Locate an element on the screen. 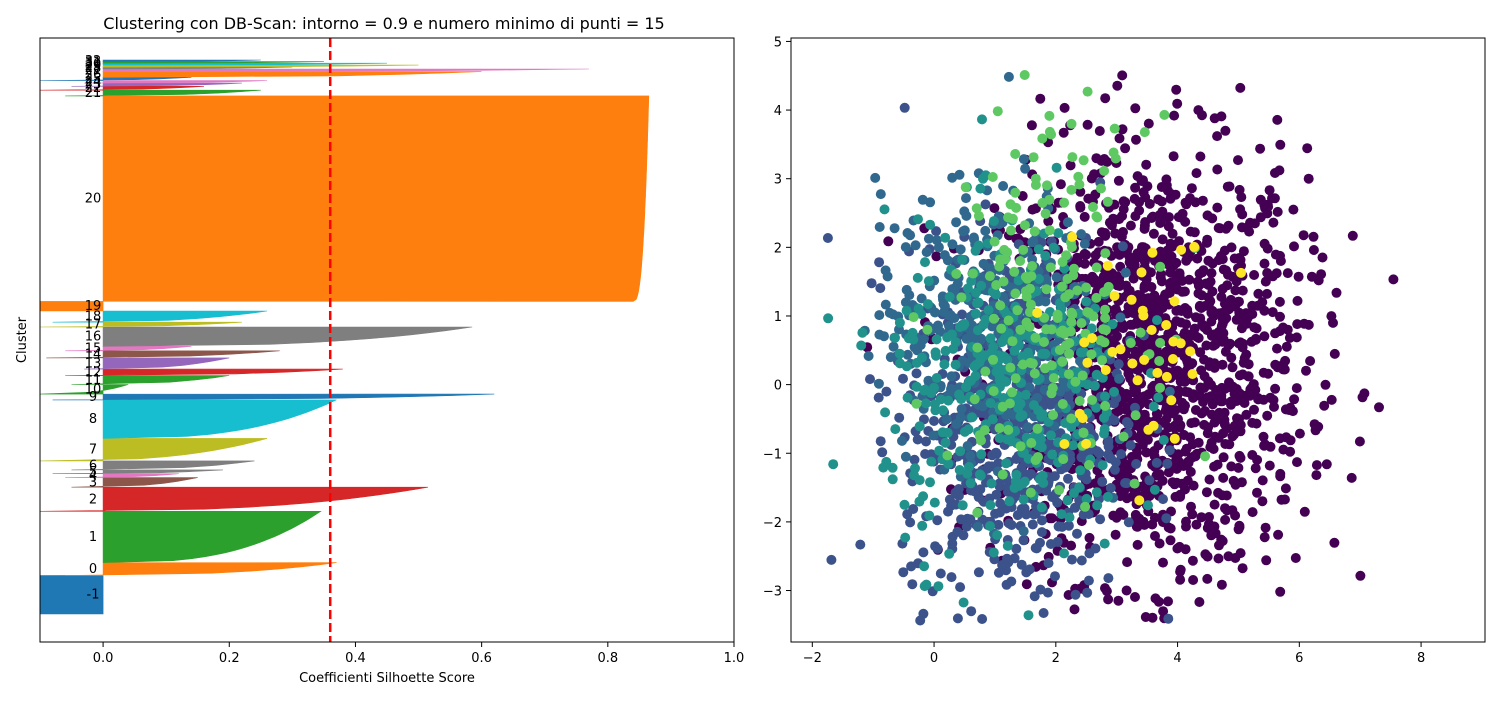 This screenshot has height=704, width=1500. y-tick-label: 5 is located at coordinates (778, 42).